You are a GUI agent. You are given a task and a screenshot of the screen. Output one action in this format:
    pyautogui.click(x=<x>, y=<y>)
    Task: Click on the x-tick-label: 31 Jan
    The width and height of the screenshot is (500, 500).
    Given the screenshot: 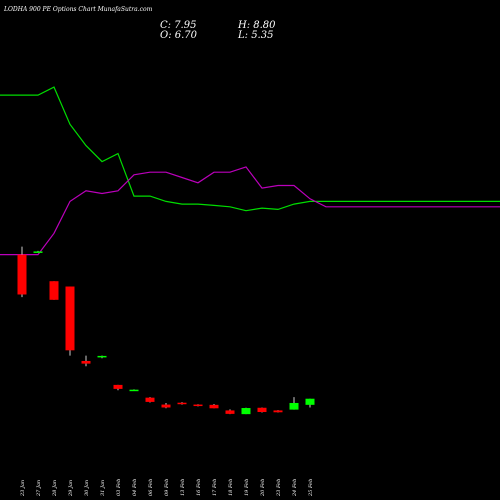 What is the action you would take?
    pyautogui.click(x=103, y=488)
    